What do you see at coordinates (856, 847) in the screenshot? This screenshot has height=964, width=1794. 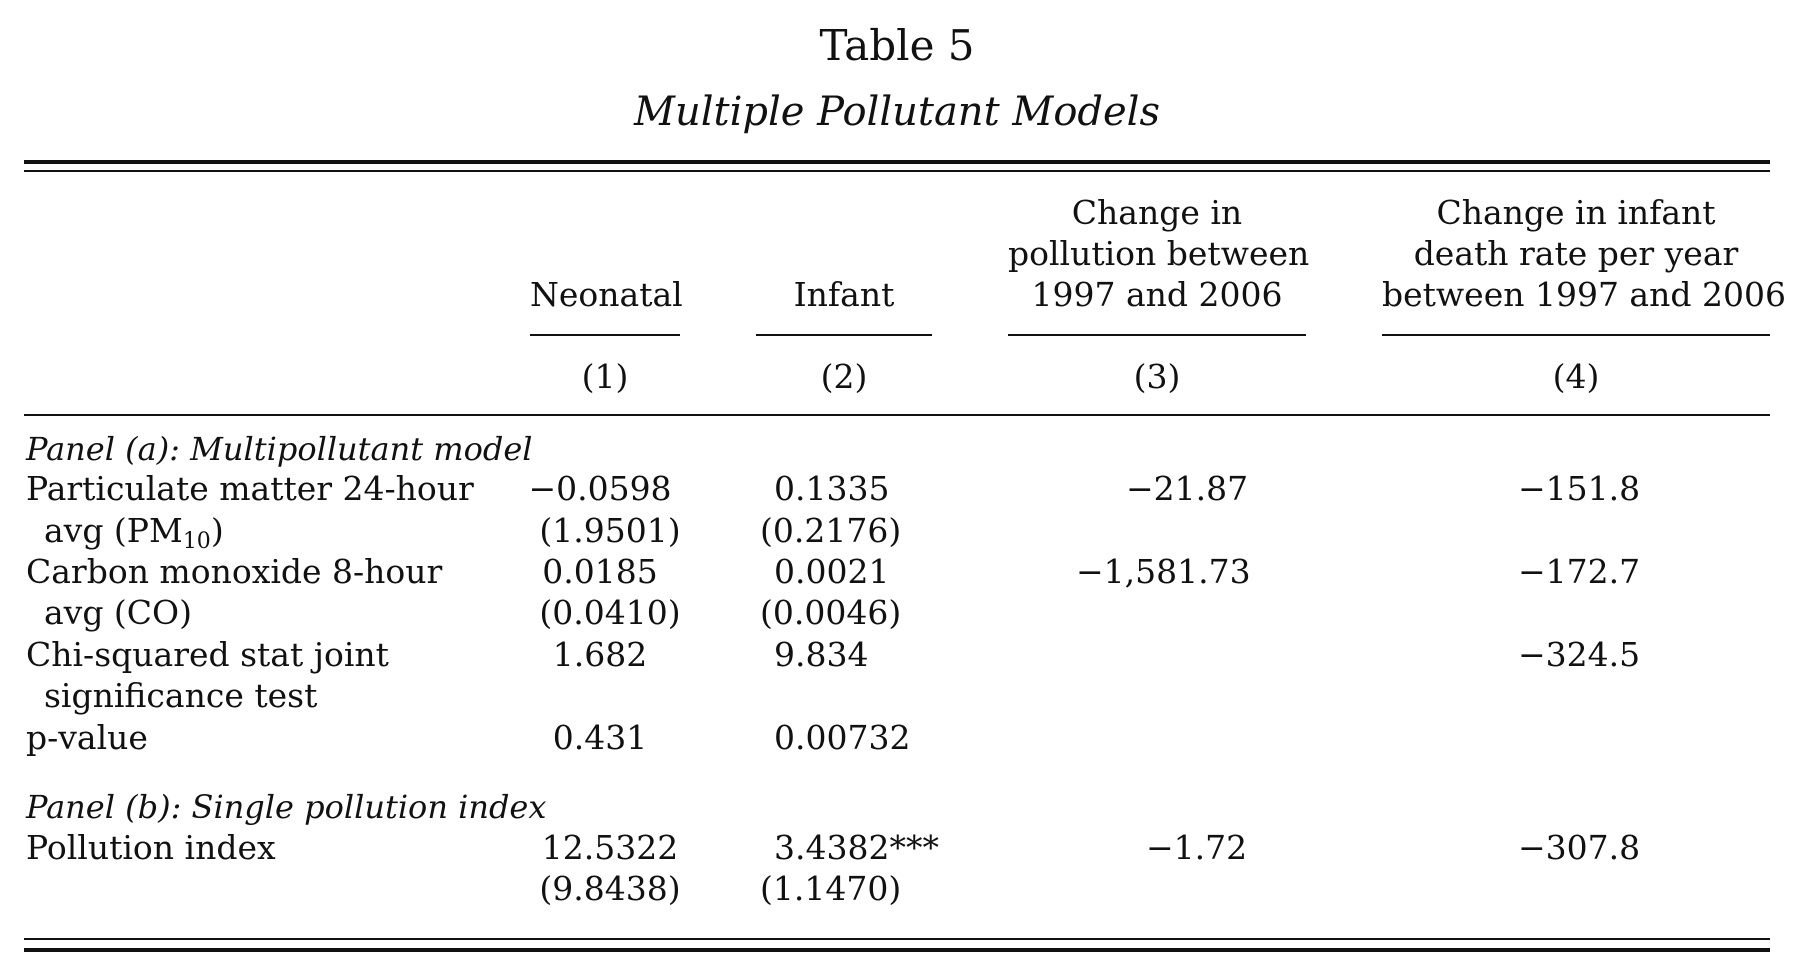 I see `table-cell: 3.4382***` at bounding box center [856, 847].